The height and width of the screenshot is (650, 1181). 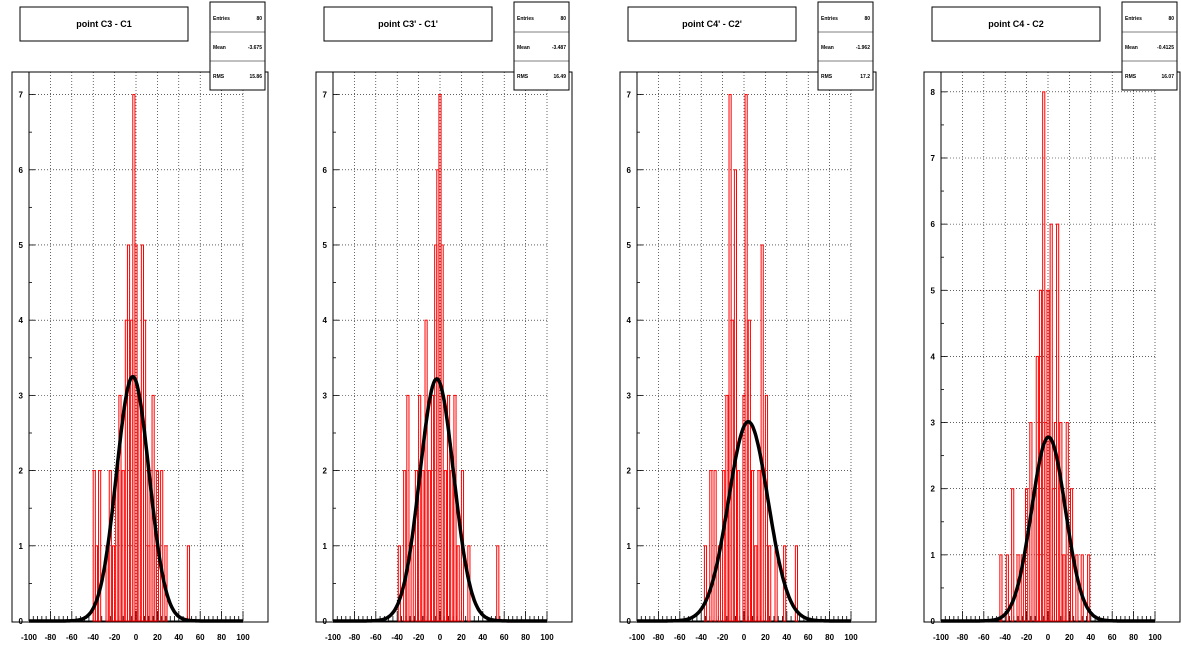 What do you see at coordinates (933, 92) in the screenshot?
I see `y-tick-label: 8` at bounding box center [933, 92].